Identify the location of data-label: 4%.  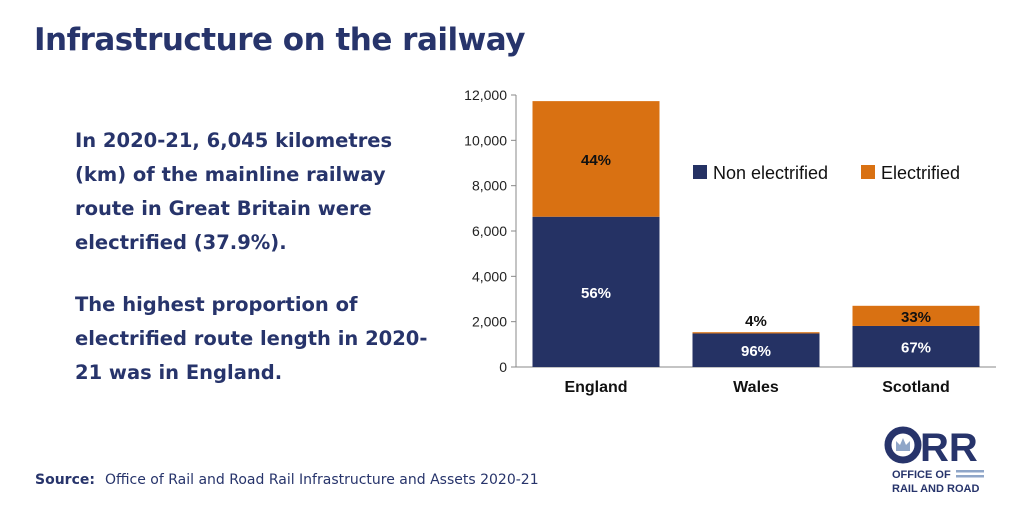
(756, 321).